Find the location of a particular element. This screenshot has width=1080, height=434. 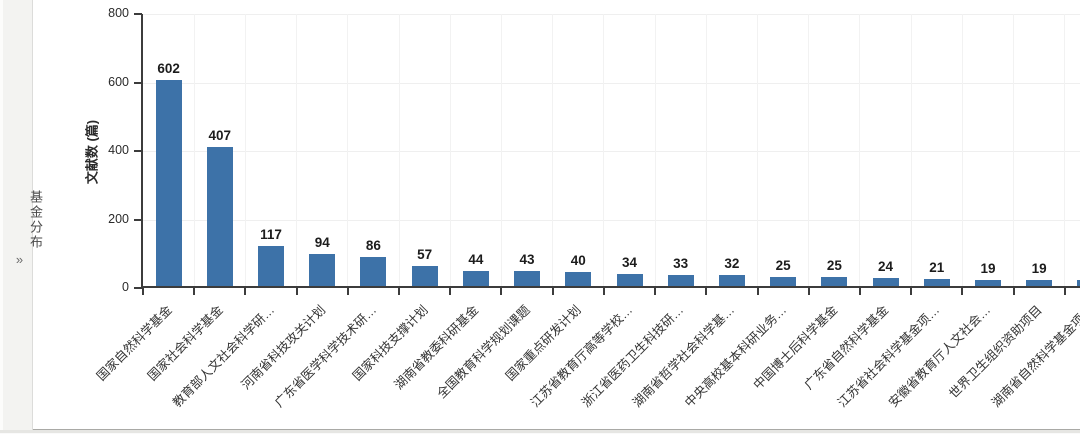

bar-value-label: 407 is located at coordinates (220, 135).